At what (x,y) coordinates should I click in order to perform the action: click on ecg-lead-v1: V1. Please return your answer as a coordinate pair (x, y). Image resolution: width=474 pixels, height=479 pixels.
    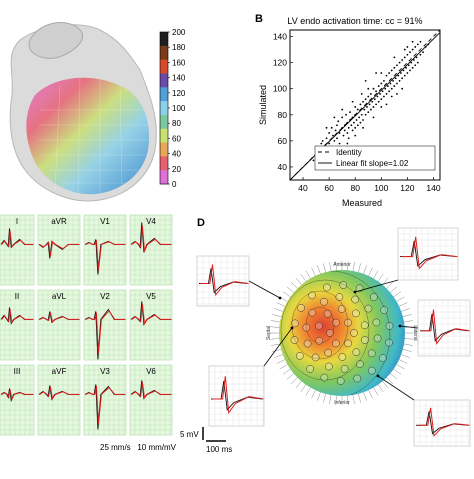
    Looking at the image, I should click on (105, 250).